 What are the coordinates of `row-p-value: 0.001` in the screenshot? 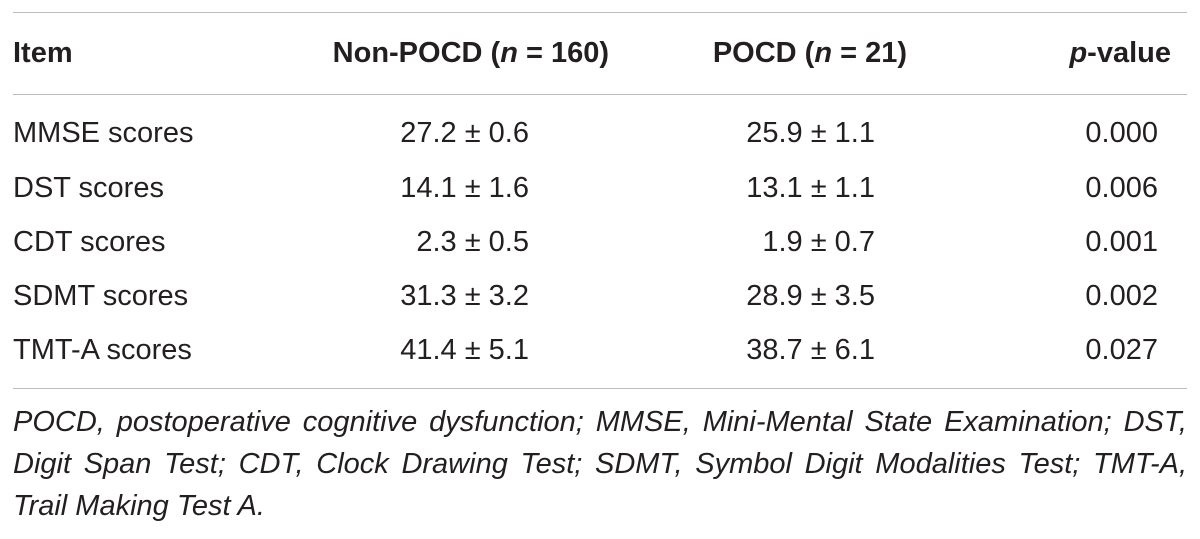 It's located at (1121, 242).